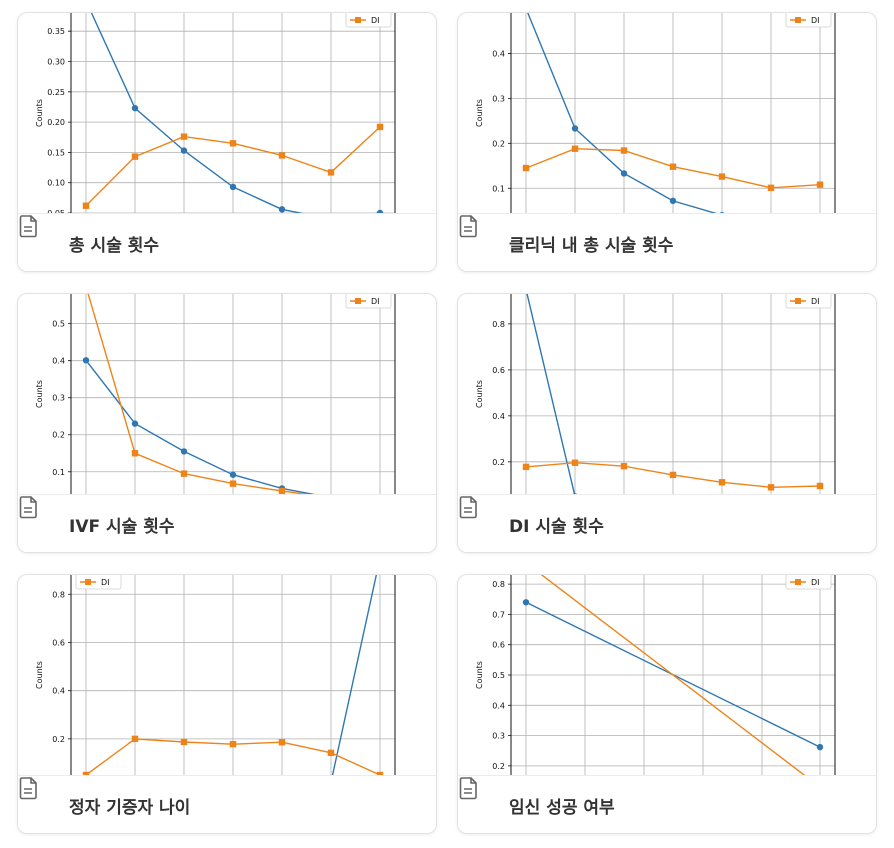  I want to click on chart-card-clinic-procedures: 0.1 0.2 0.3 0.4 Counts DI 클리닉 내 총 시술 횟수, so click(667, 142).